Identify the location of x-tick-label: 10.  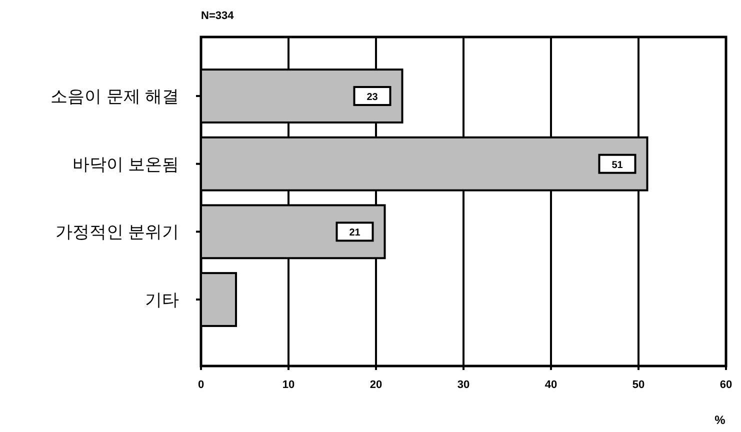
(288, 385).